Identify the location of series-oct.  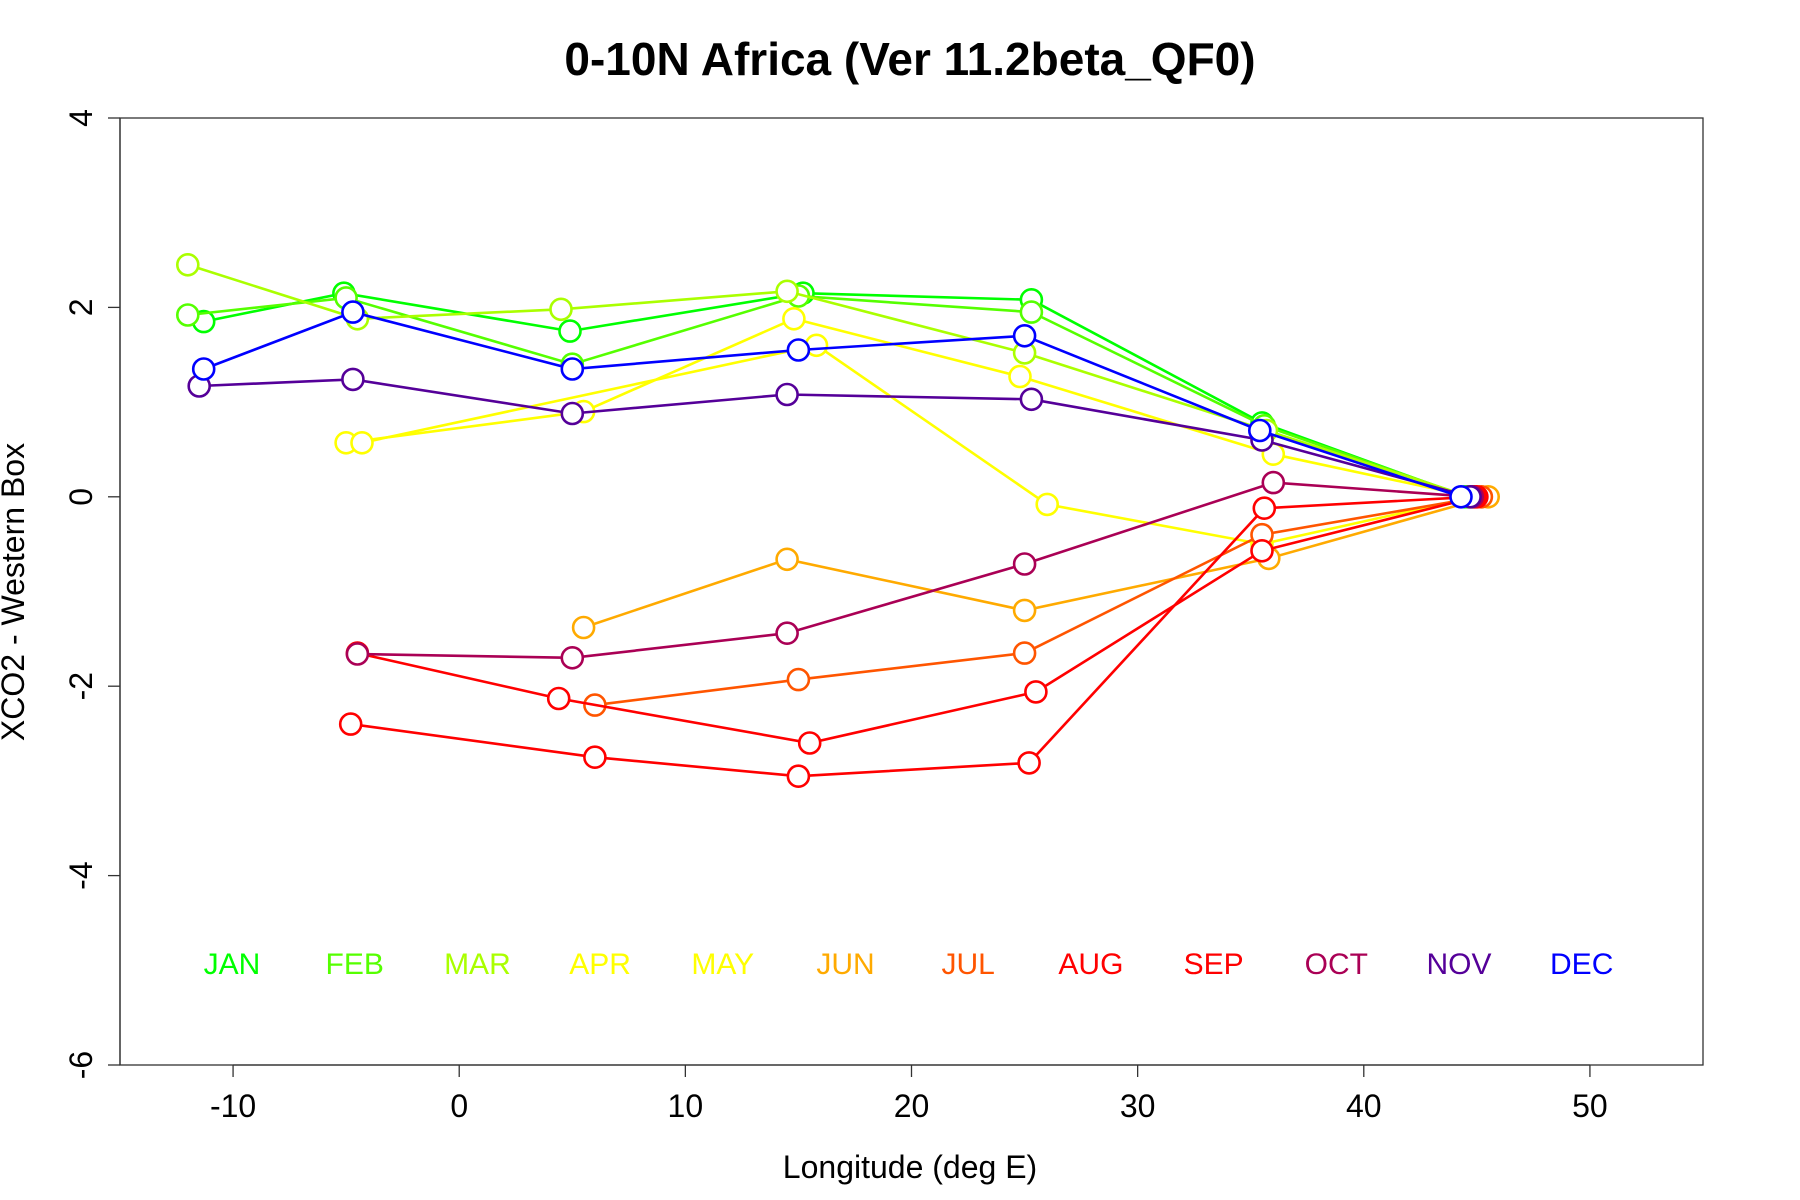
(915, 570).